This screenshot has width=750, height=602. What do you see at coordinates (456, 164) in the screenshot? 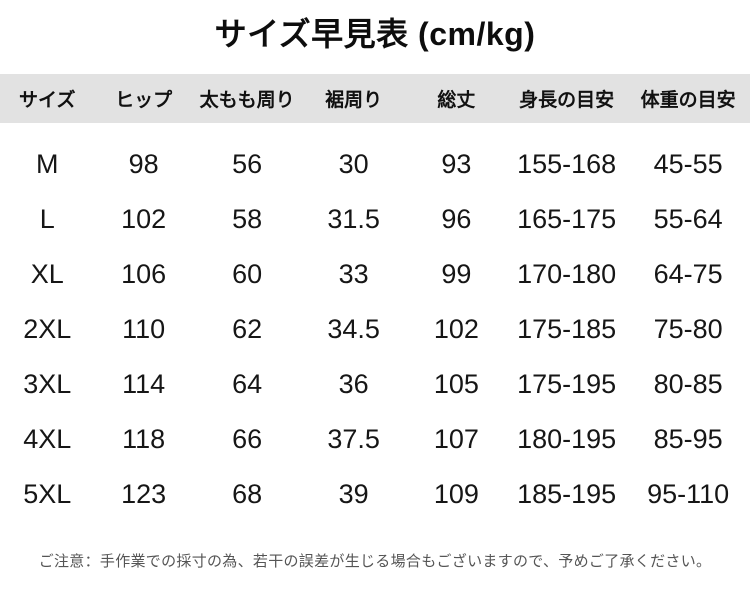
I see `table-cell: 93` at bounding box center [456, 164].